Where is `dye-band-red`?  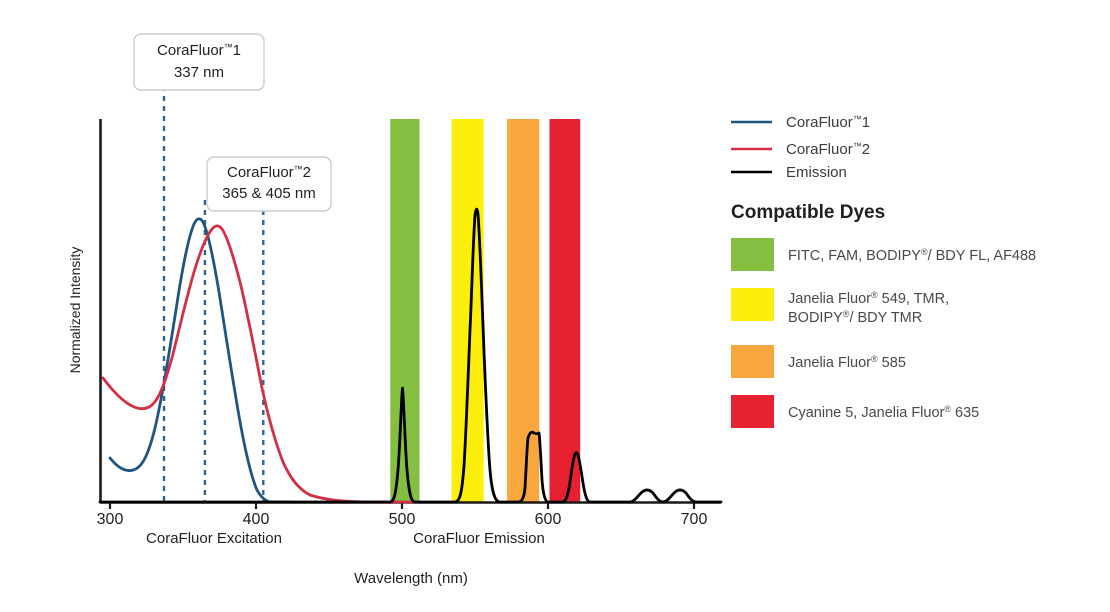
dye-band-red is located at coordinates (565, 310).